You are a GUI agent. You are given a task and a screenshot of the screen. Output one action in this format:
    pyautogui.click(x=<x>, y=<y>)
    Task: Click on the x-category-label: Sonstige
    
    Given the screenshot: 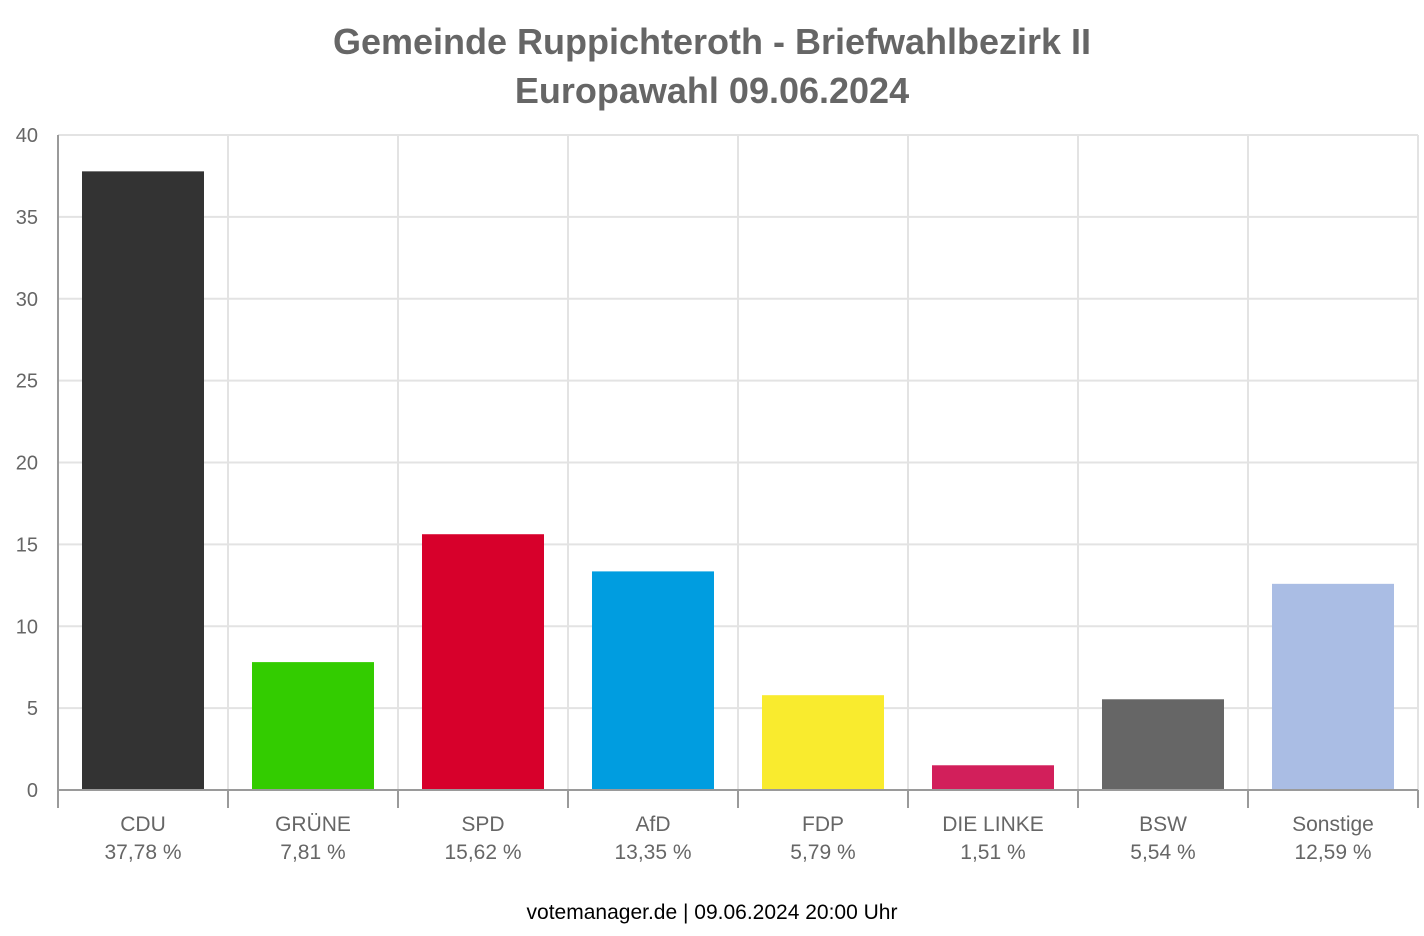 What is the action you would take?
    pyautogui.click(x=1333, y=824)
    